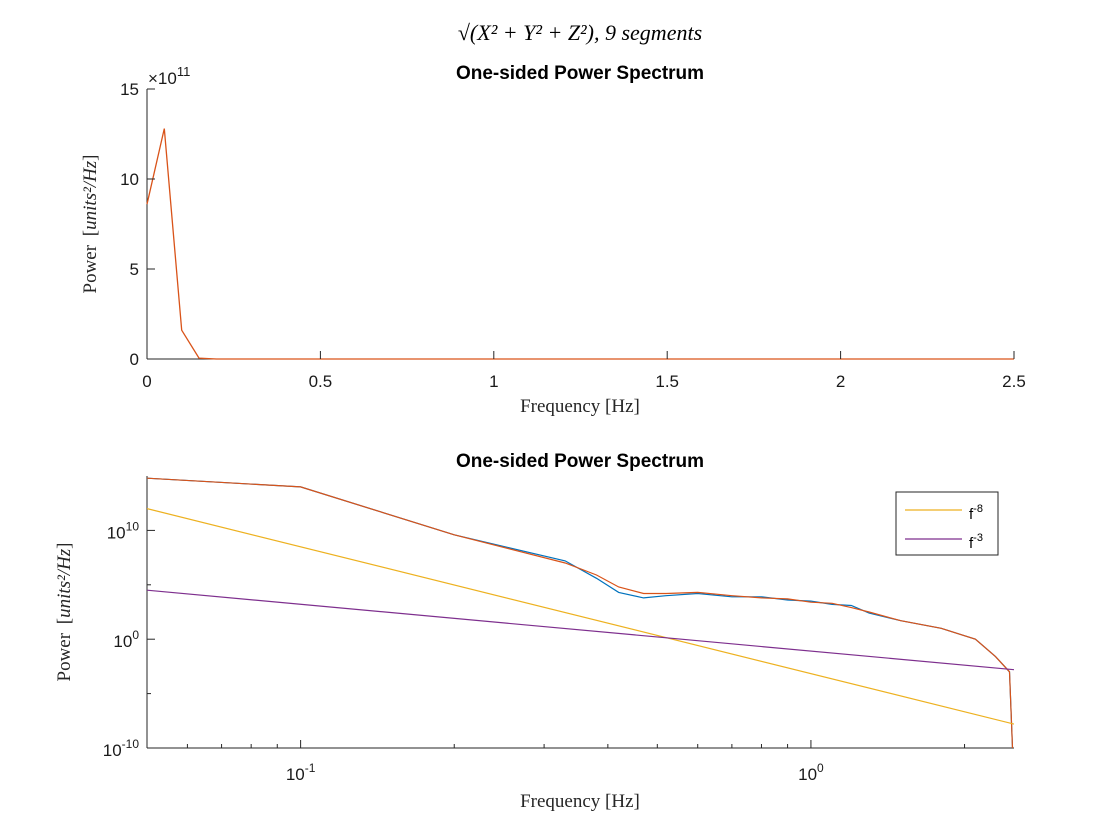 The image size is (1120, 840). What do you see at coordinates (121, 748) in the screenshot?
I see `chart2-y-tick-label: 10-10` at bounding box center [121, 748].